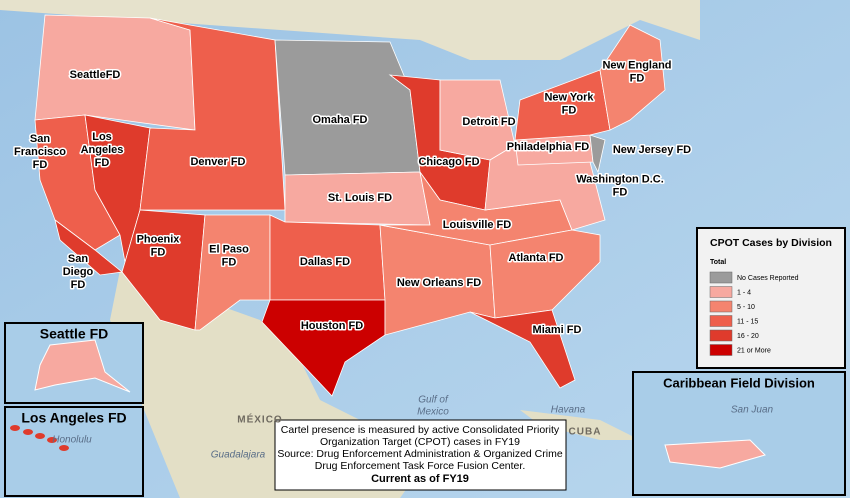 The width and height of the screenshot is (850, 498). Describe the element at coordinates (339, 120) in the screenshot. I see `division-label: Omaha FD` at that location.